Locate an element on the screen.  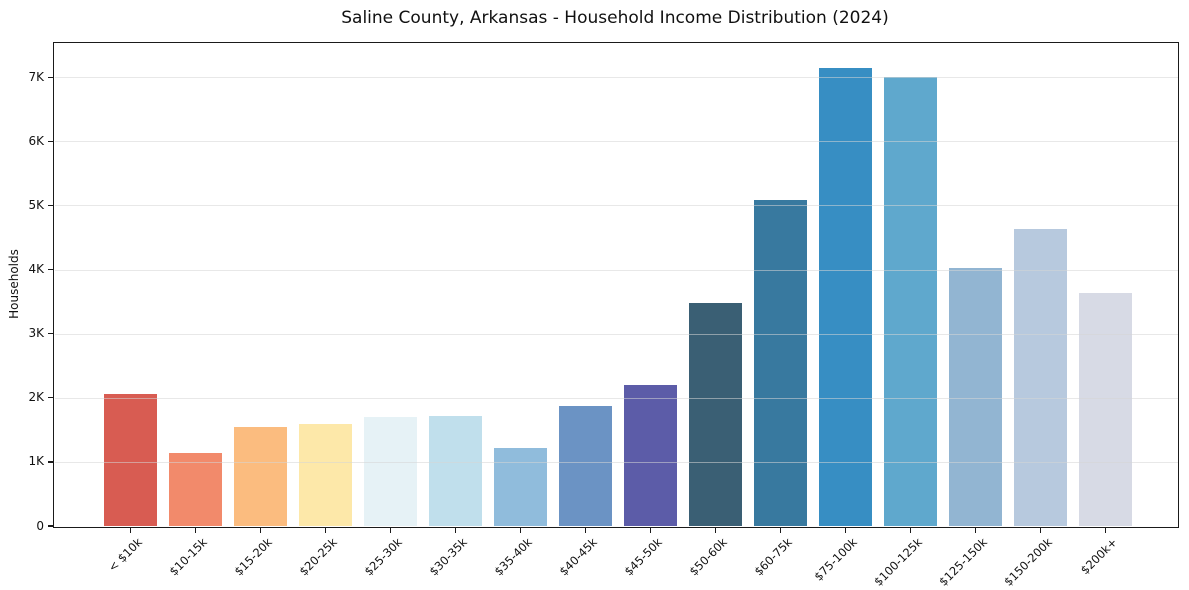
bar-$45-50k is located at coordinates (650, 455).